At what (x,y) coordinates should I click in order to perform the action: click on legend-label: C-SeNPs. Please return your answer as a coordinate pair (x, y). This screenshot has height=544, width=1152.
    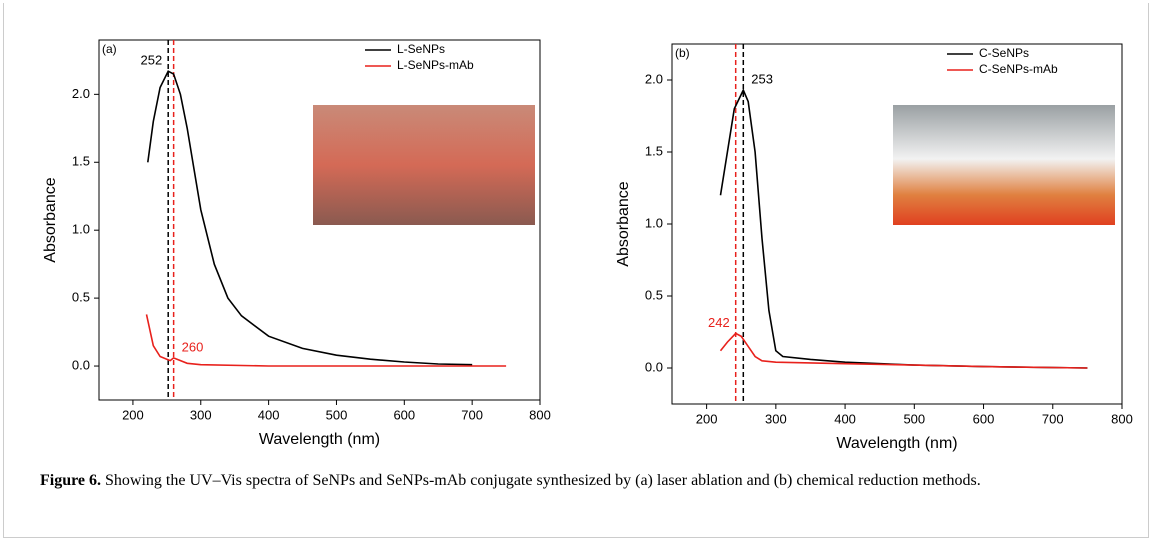
    Looking at the image, I should click on (1004, 53).